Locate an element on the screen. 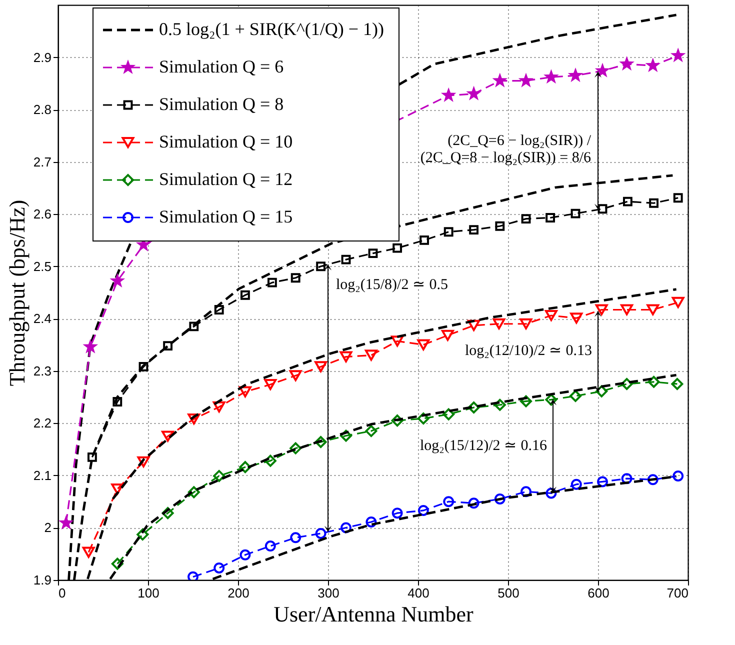  x-tick-label: 200 is located at coordinates (239, 593).